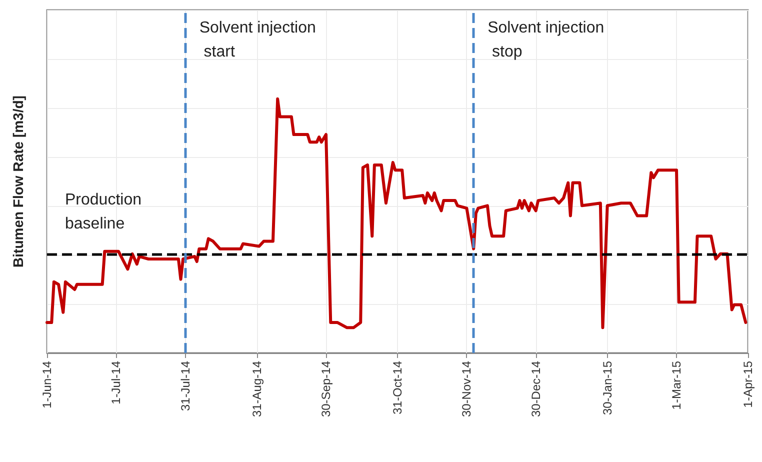  What do you see at coordinates (326, 389) in the screenshot?
I see `x-tick-label: 30-Sep-14` at bounding box center [326, 389].